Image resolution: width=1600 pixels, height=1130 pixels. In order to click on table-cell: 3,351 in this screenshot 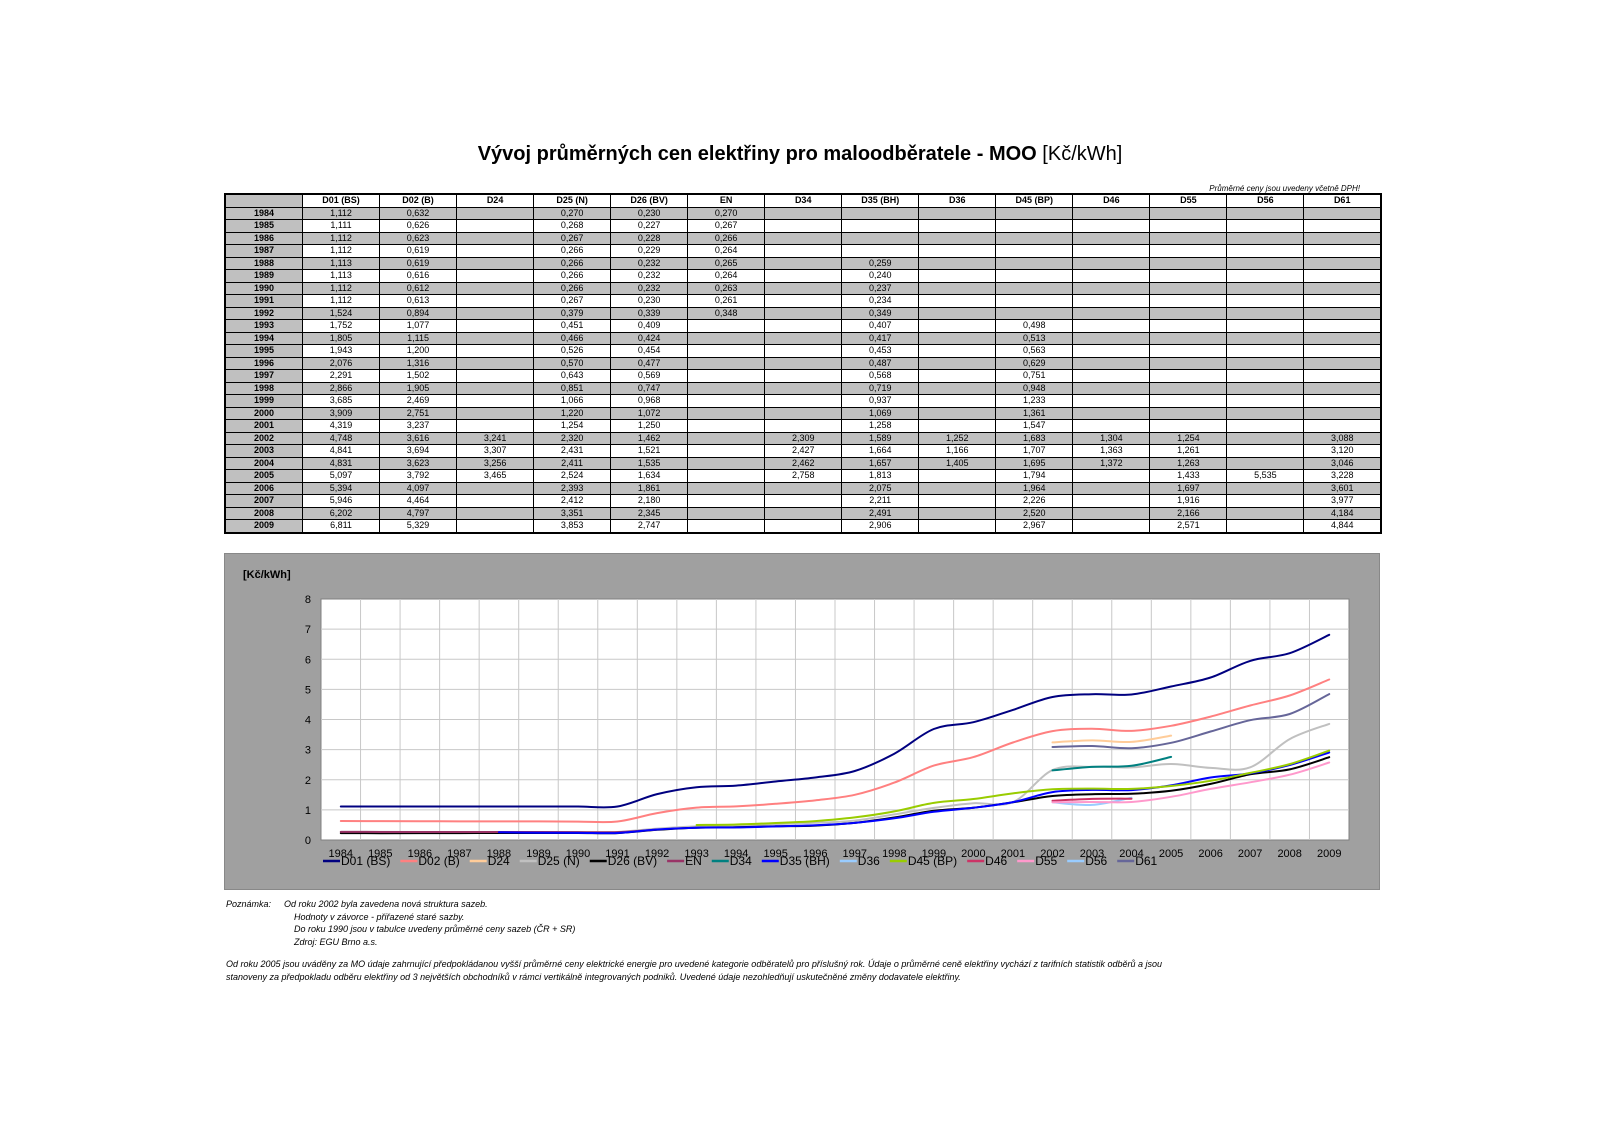, I will do `click(572, 513)`.